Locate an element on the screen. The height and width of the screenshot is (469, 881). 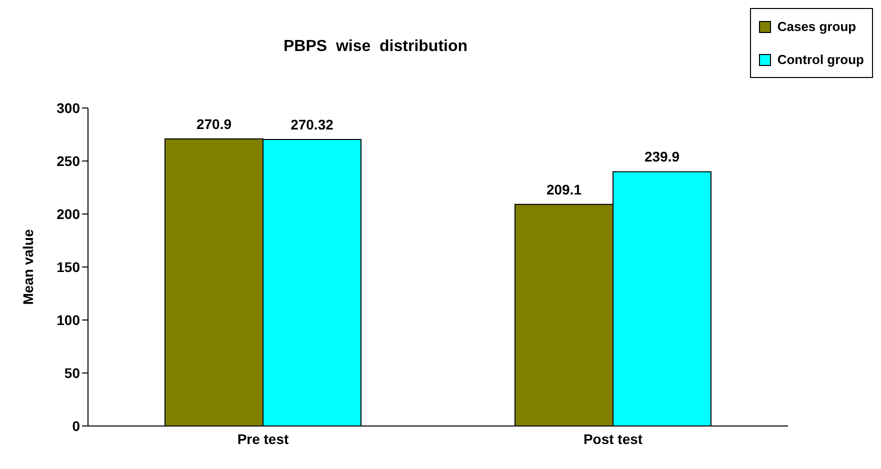
y-tick-label: 300 is located at coordinates (68, 108).